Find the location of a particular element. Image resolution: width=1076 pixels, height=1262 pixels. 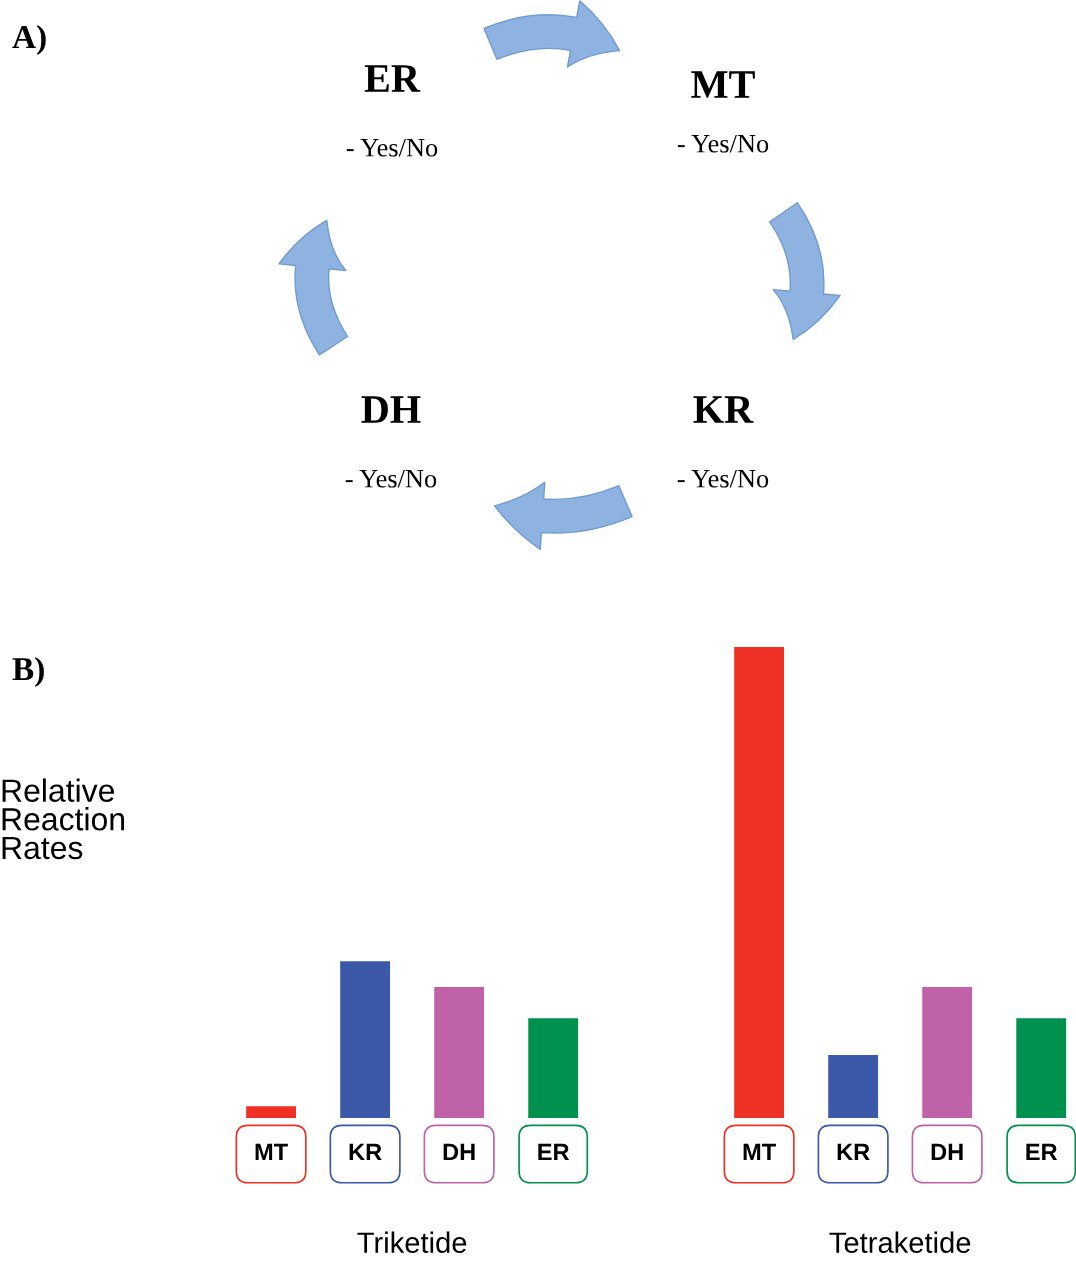

text: DH is located at coordinates (391, 409).